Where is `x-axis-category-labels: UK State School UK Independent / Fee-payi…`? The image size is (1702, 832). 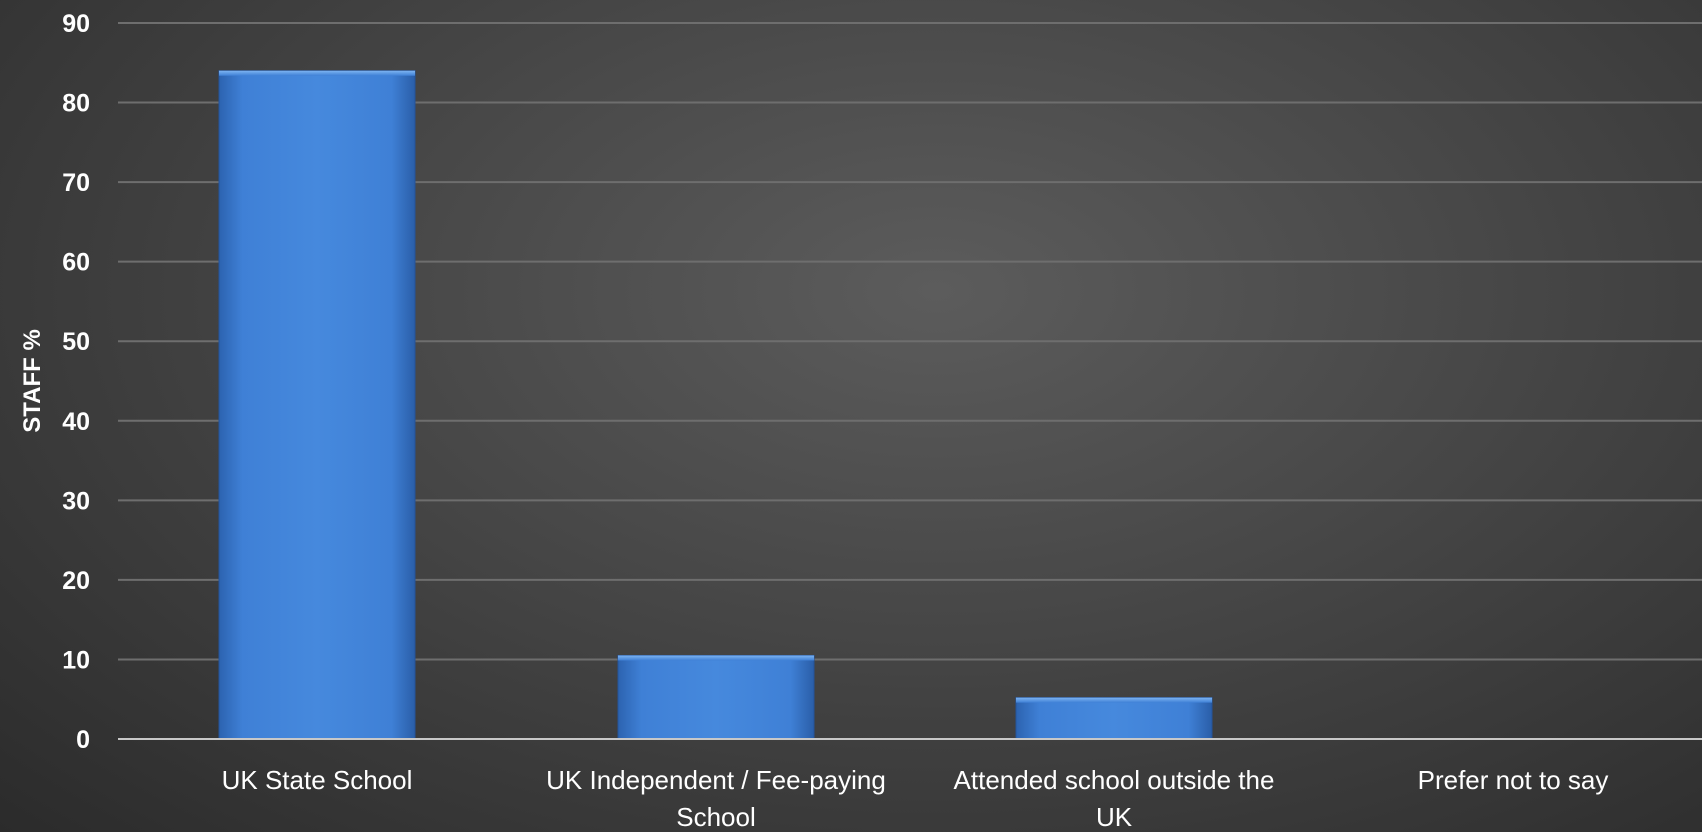
x-axis-category-labels: UK State School UK Independent / Fee-payi… is located at coordinates (915, 798).